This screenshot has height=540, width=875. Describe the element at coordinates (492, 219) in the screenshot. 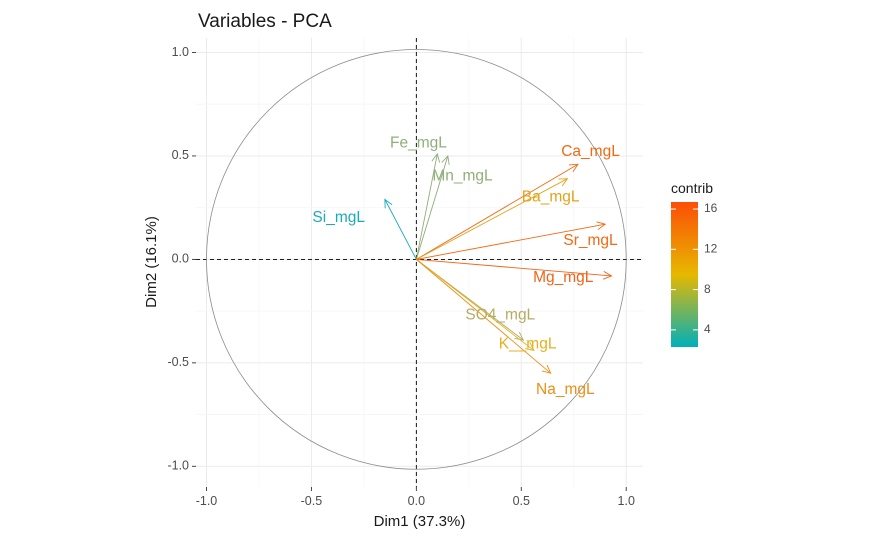

I see `variable-arrow-ba-mgl` at that location.